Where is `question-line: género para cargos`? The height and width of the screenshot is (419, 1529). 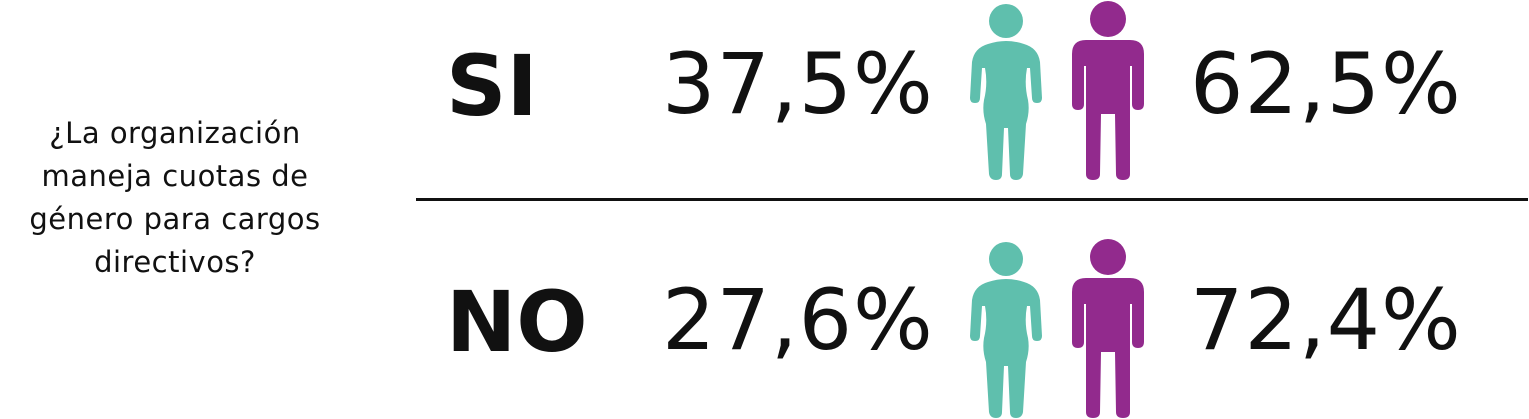 question-line: género para cargos is located at coordinates (175, 219).